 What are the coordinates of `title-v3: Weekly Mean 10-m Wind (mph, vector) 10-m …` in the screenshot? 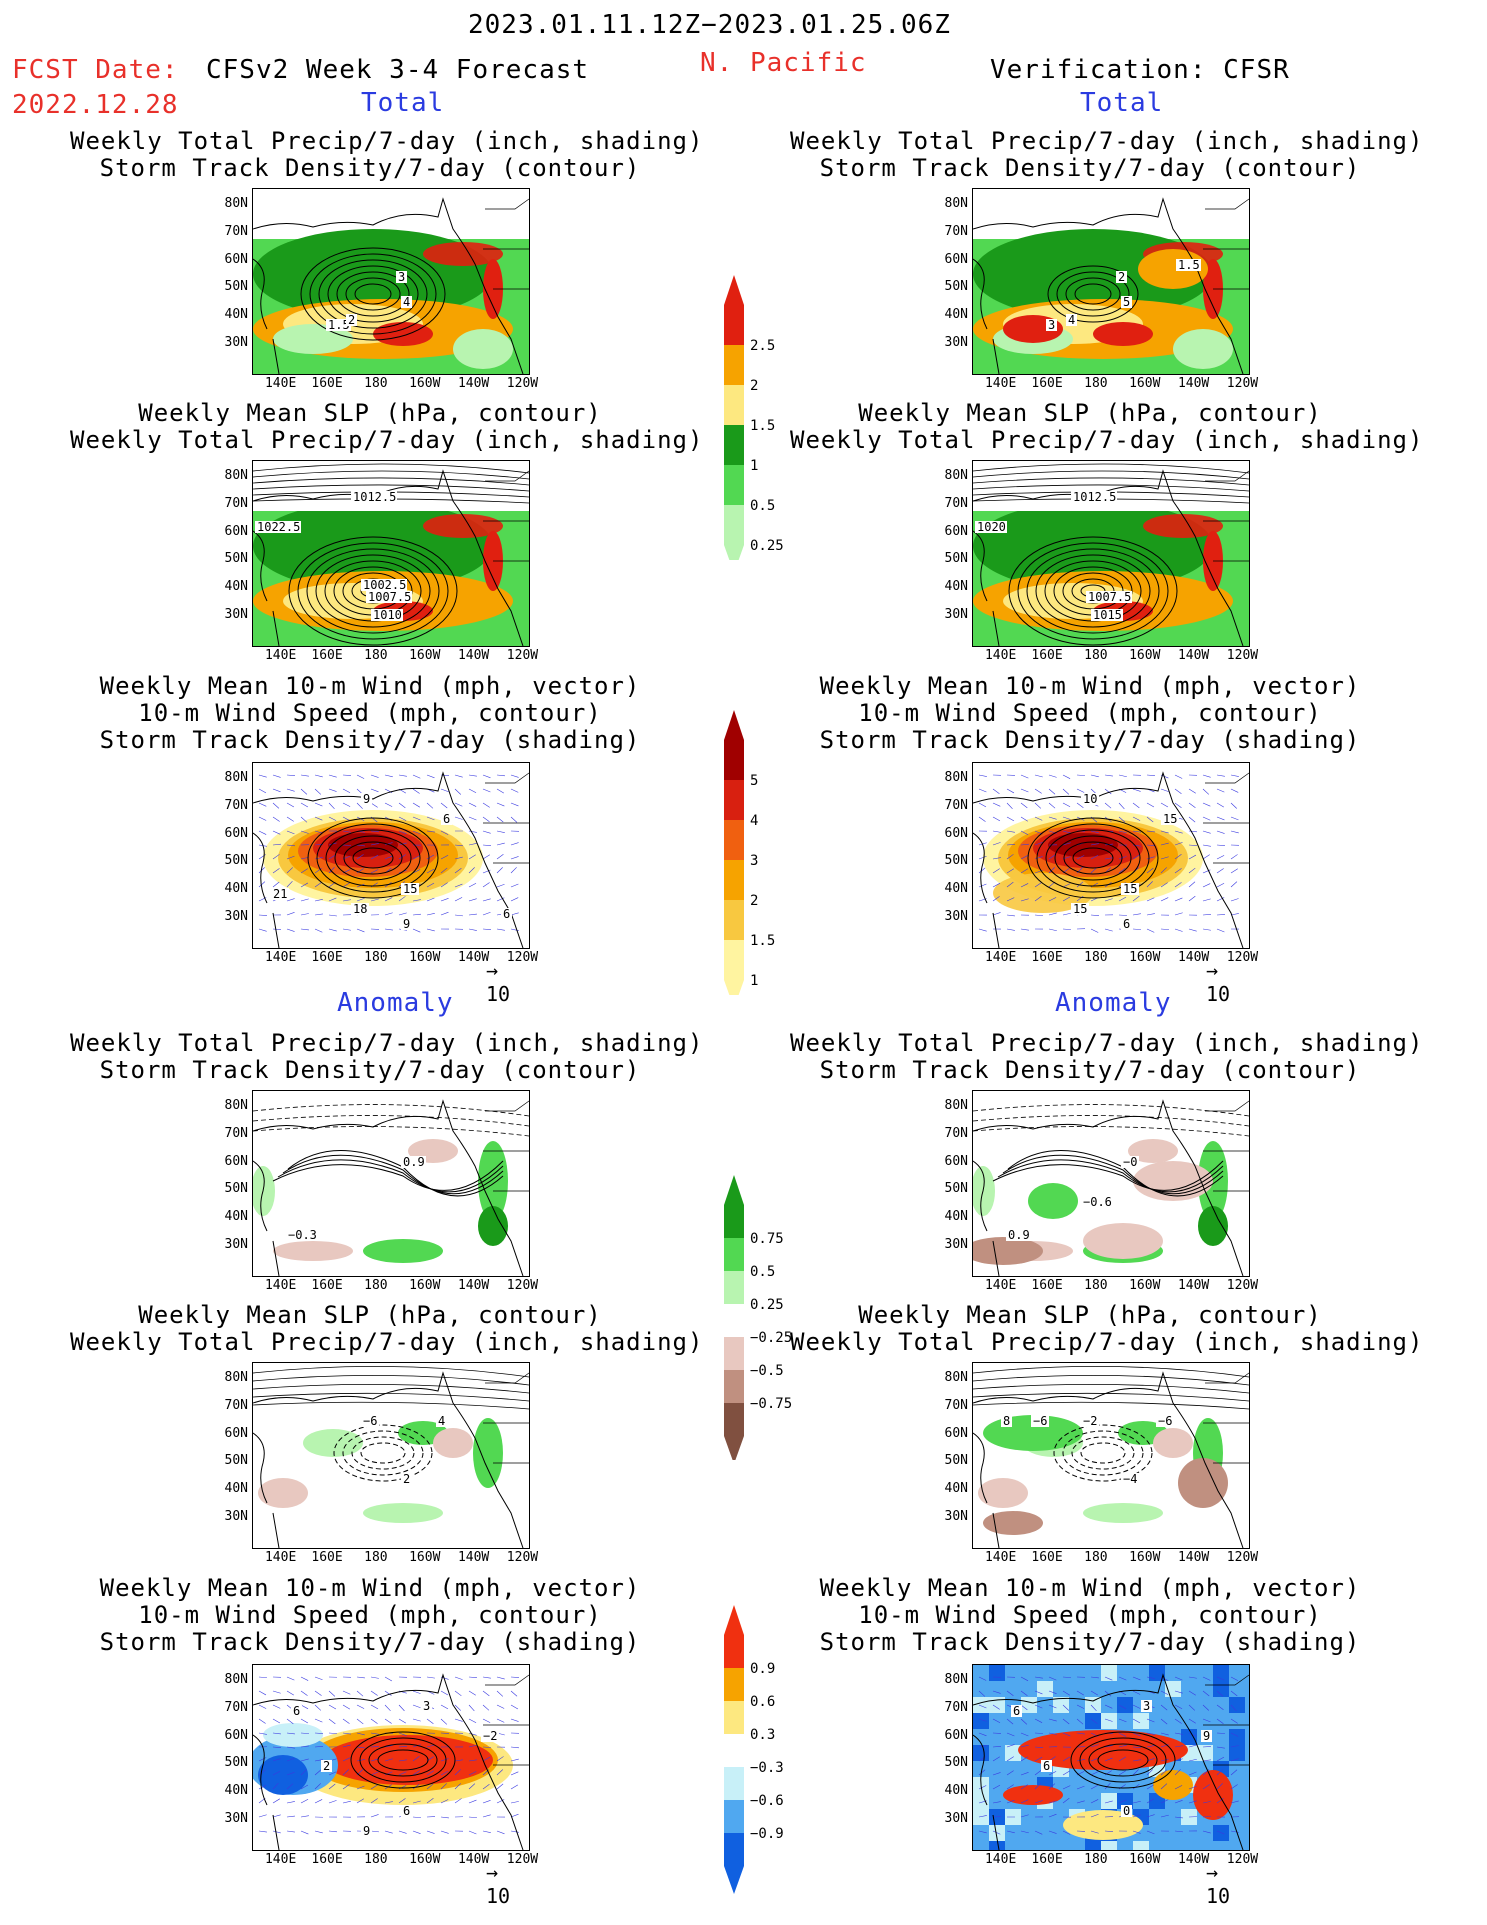 It's located at (1090, 713).